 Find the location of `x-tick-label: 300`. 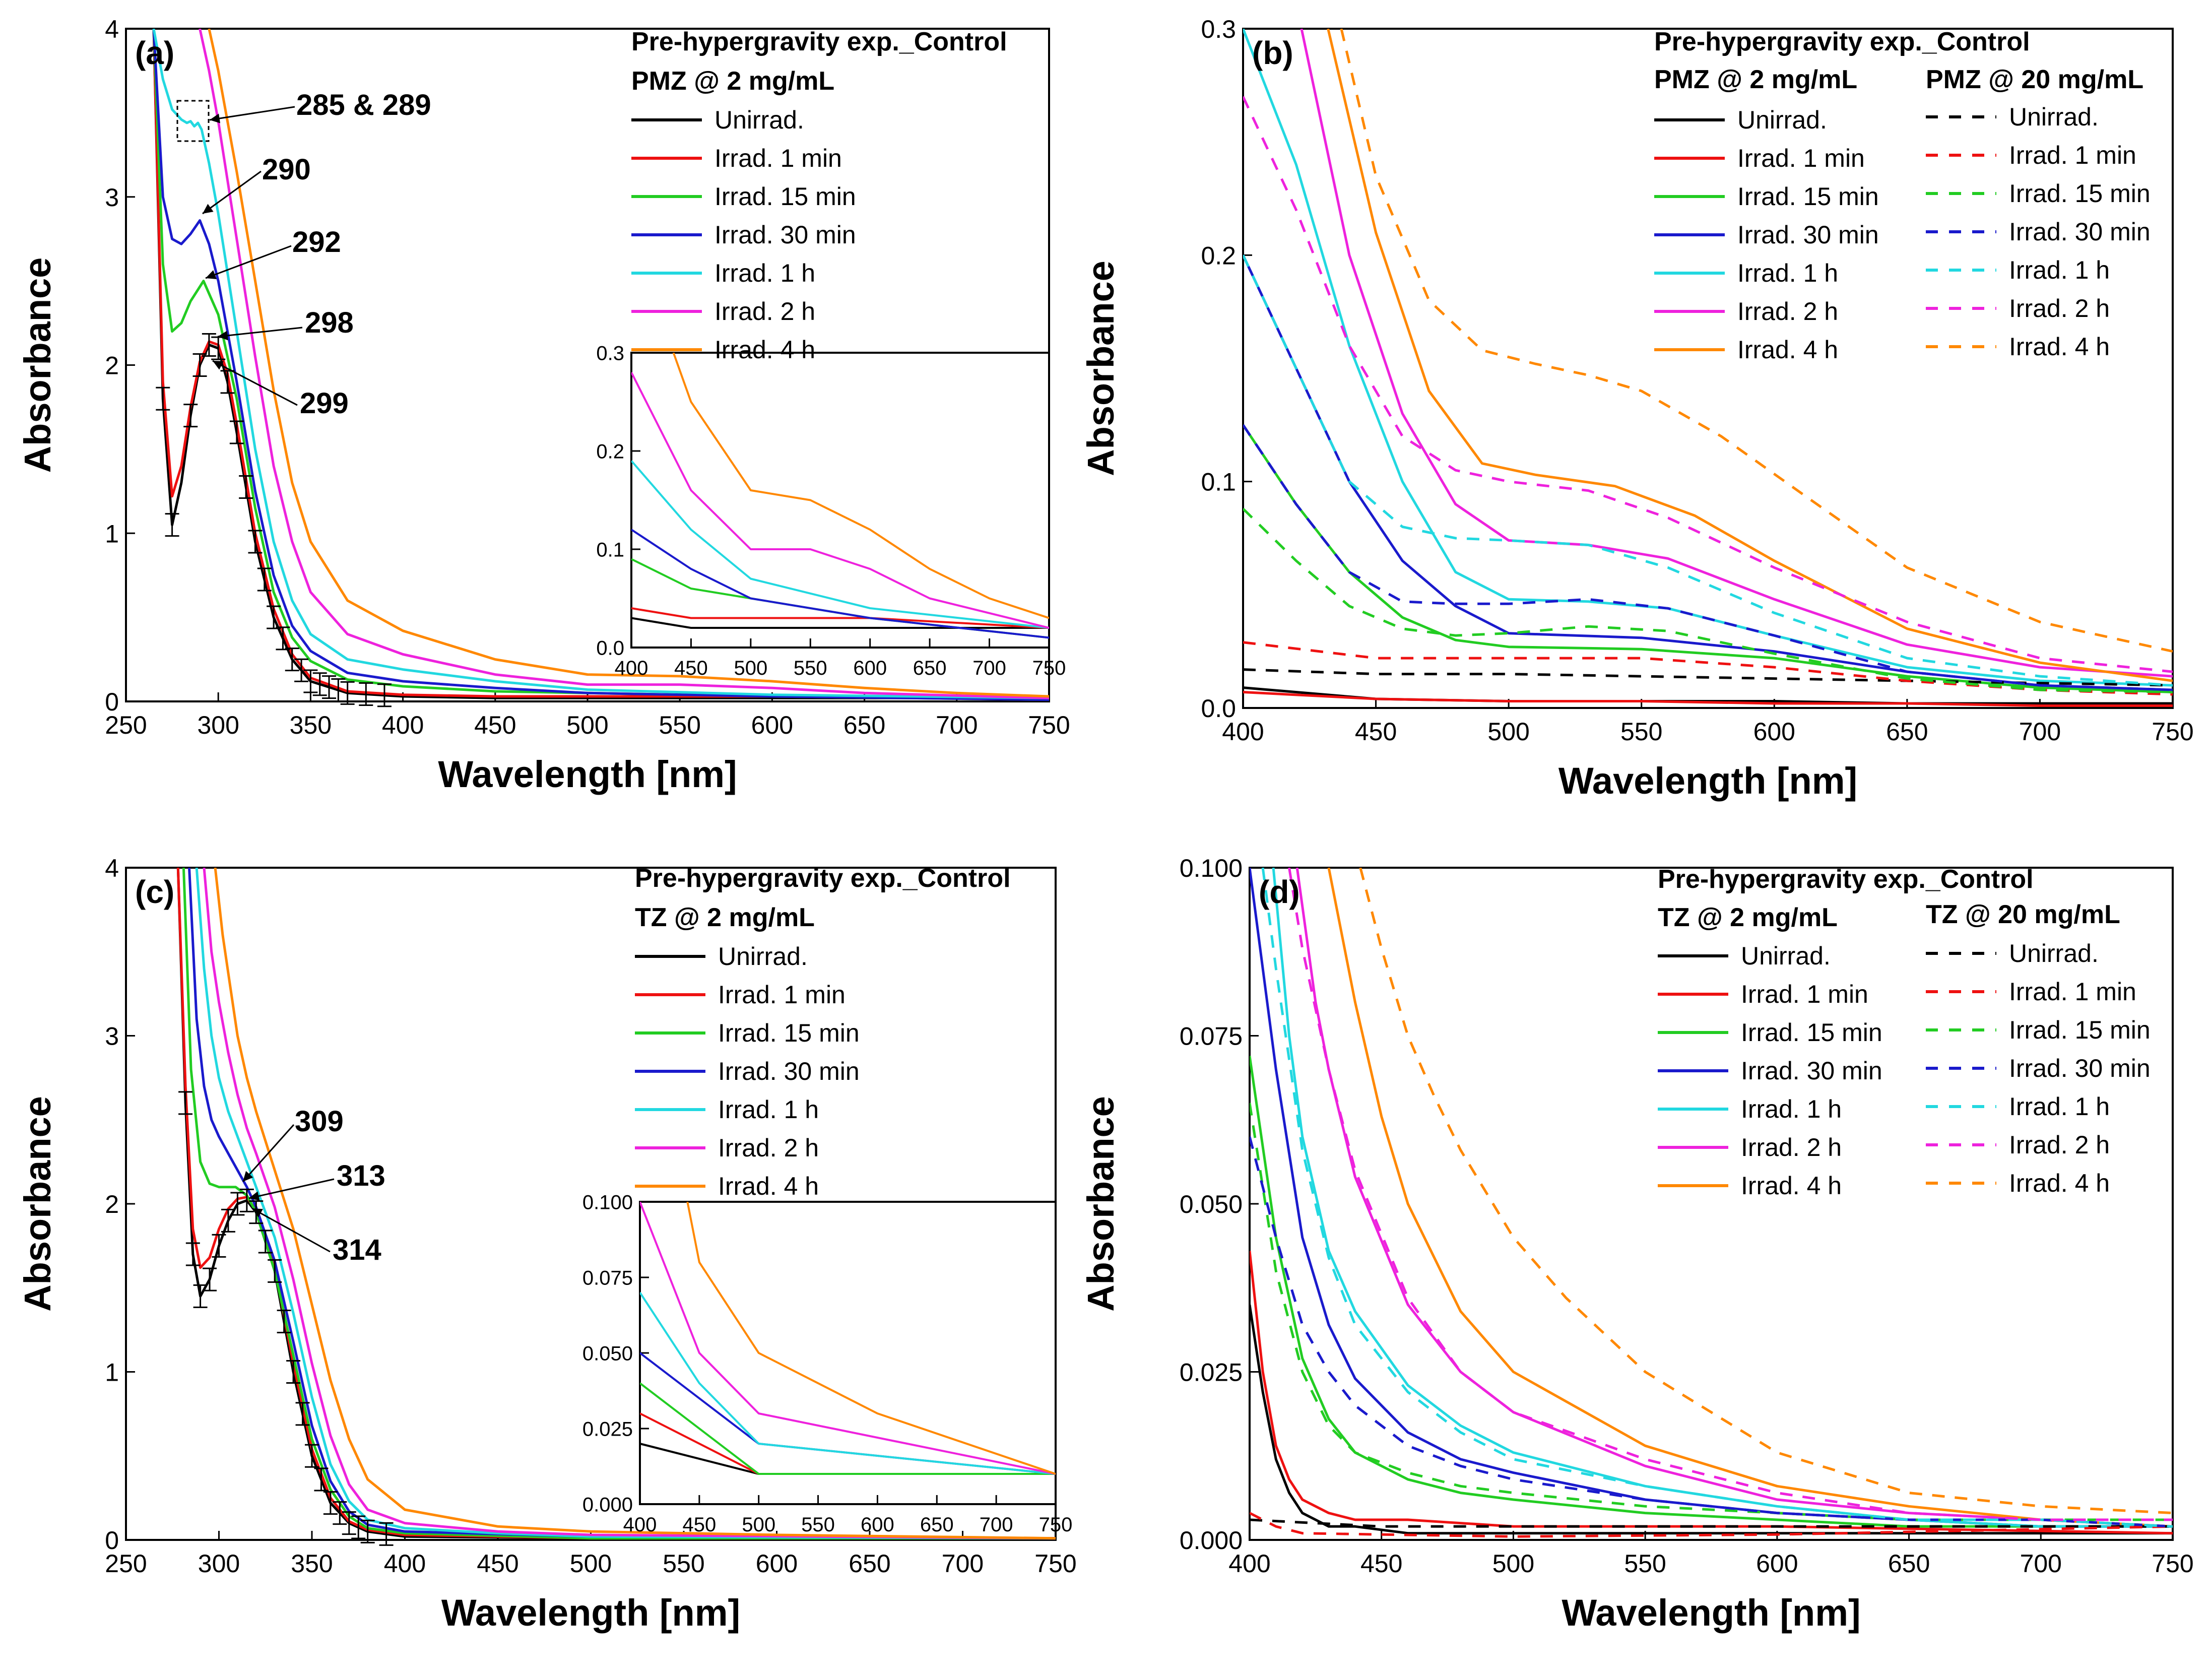

x-tick-label: 300 is located at coordinates (218, 725).